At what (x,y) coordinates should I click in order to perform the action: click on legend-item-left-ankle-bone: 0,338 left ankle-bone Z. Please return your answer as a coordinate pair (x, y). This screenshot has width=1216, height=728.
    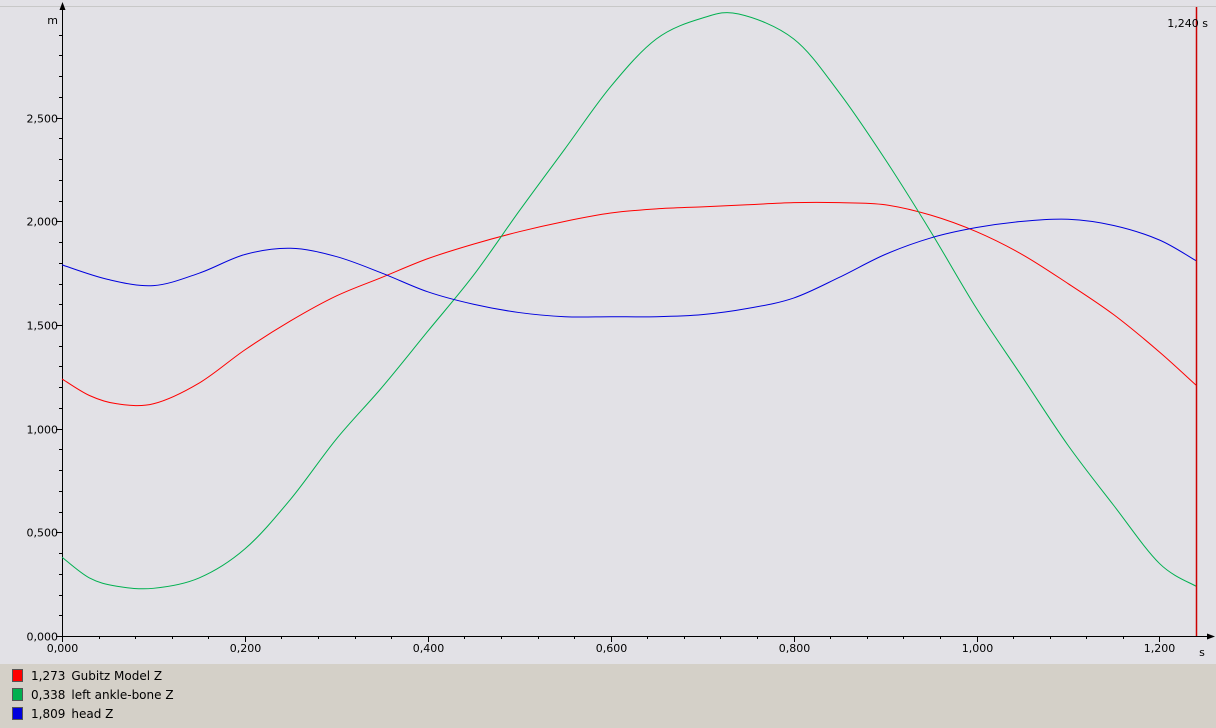
    Looking at the image, I should click on (93, 694).